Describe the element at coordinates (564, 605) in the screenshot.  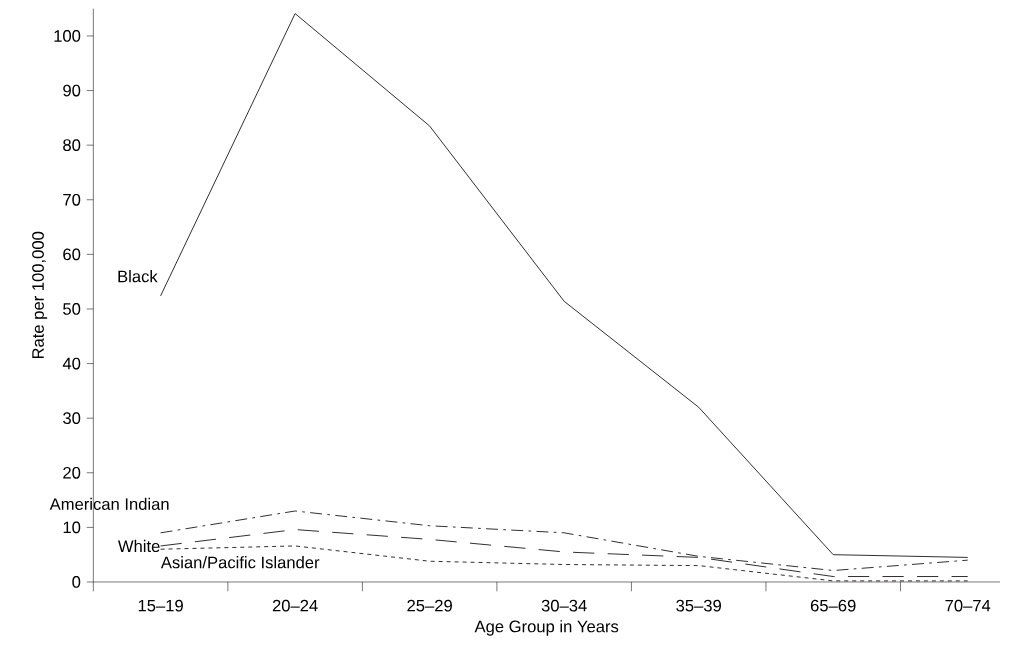
I see `x-tick-label: 30–34` at that location.